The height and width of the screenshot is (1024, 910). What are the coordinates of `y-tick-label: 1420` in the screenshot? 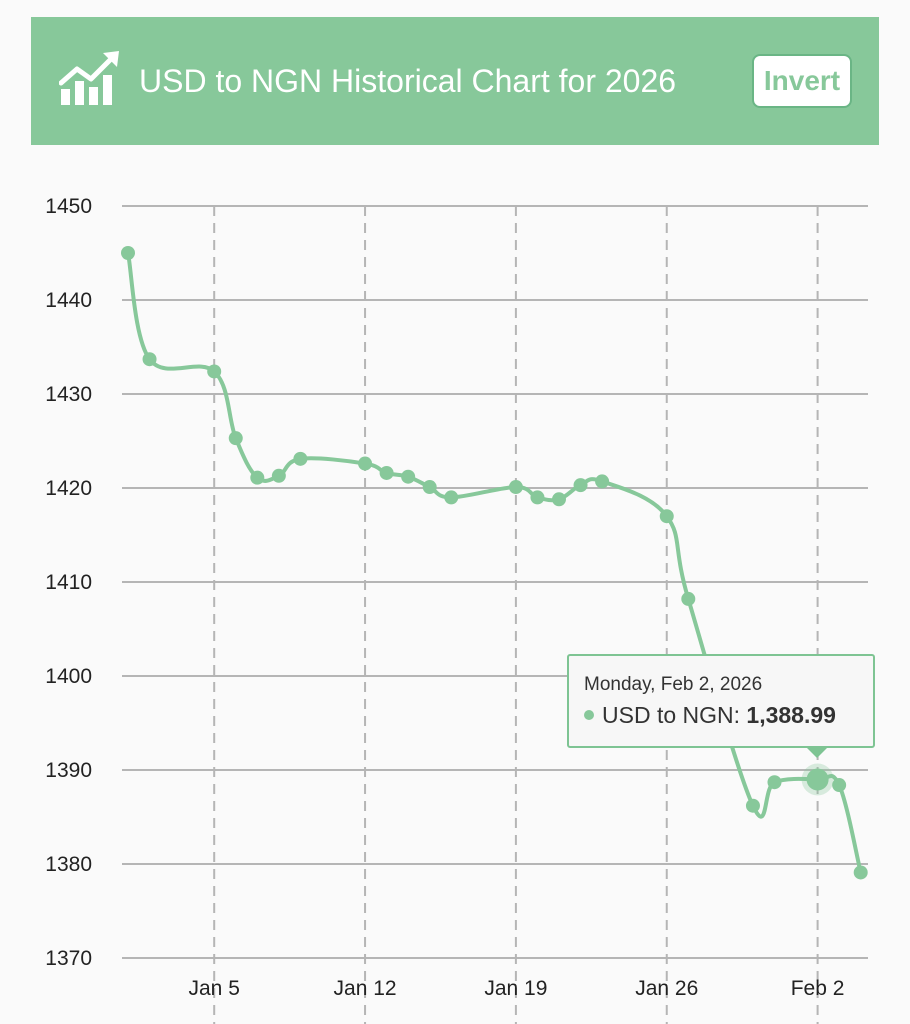 It's located at (68, 488).